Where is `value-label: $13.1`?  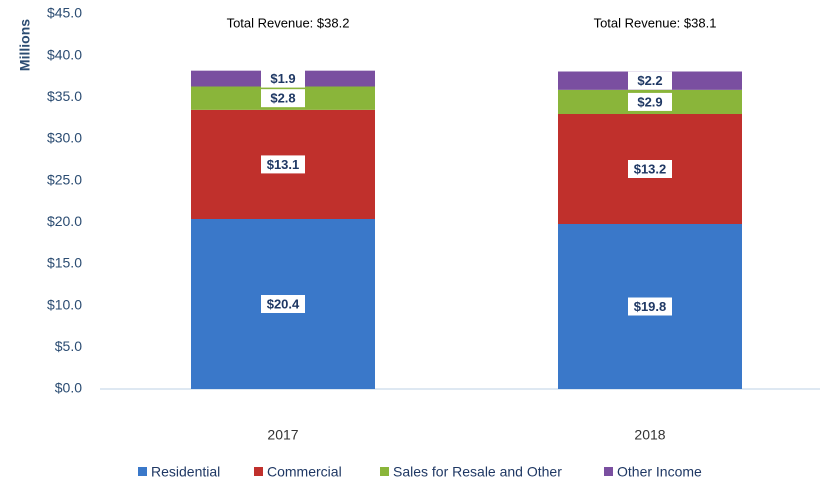 value-label: $13.1 is located at coordinates (283, 164).